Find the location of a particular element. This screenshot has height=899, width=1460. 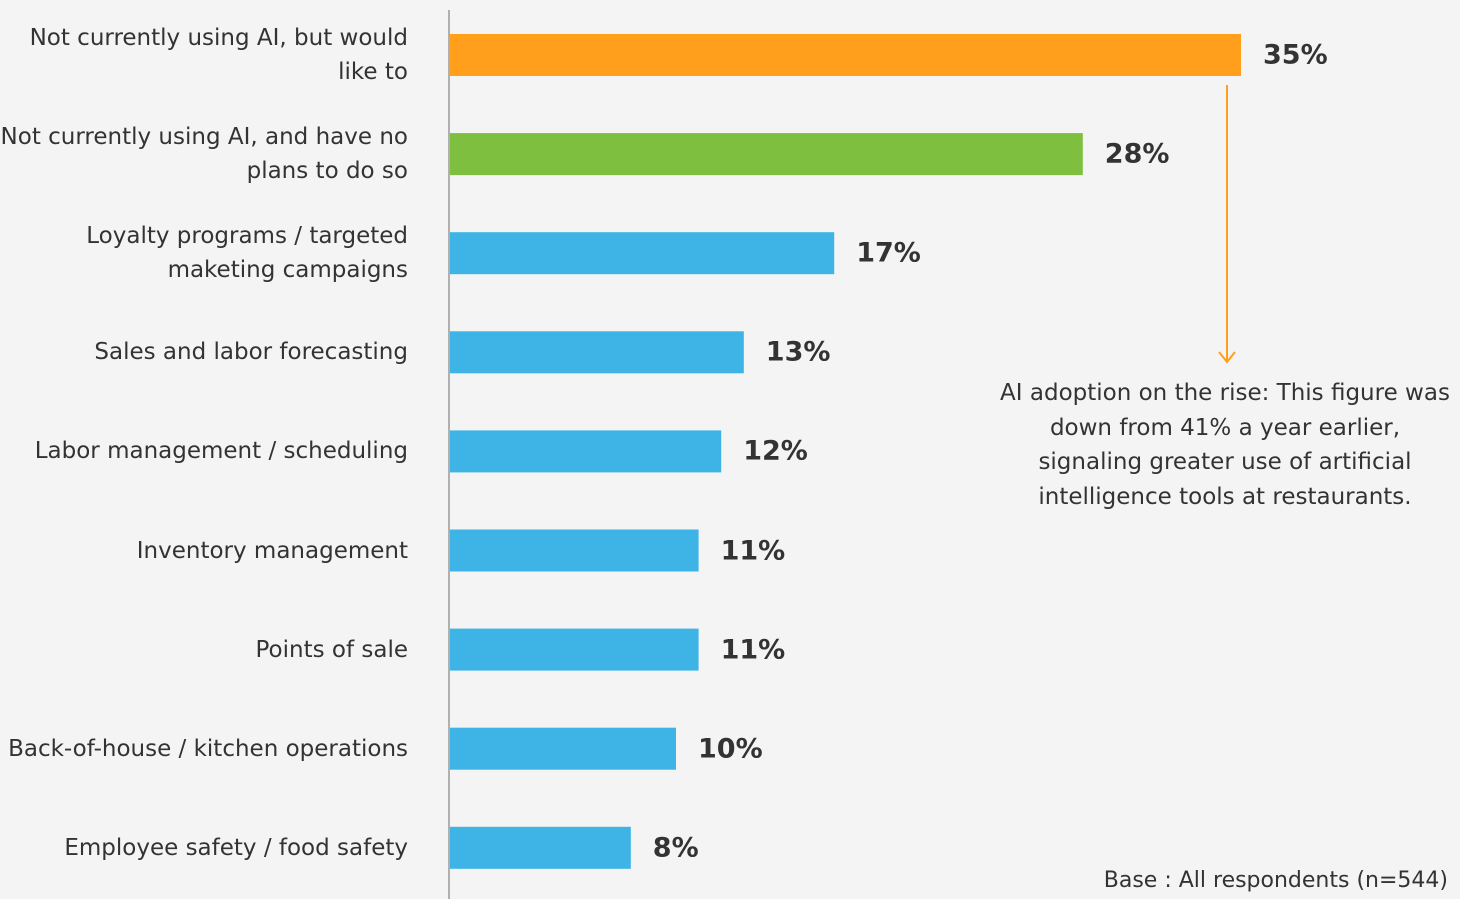

category-label: Points of sale is located at coordinates (332, 649).